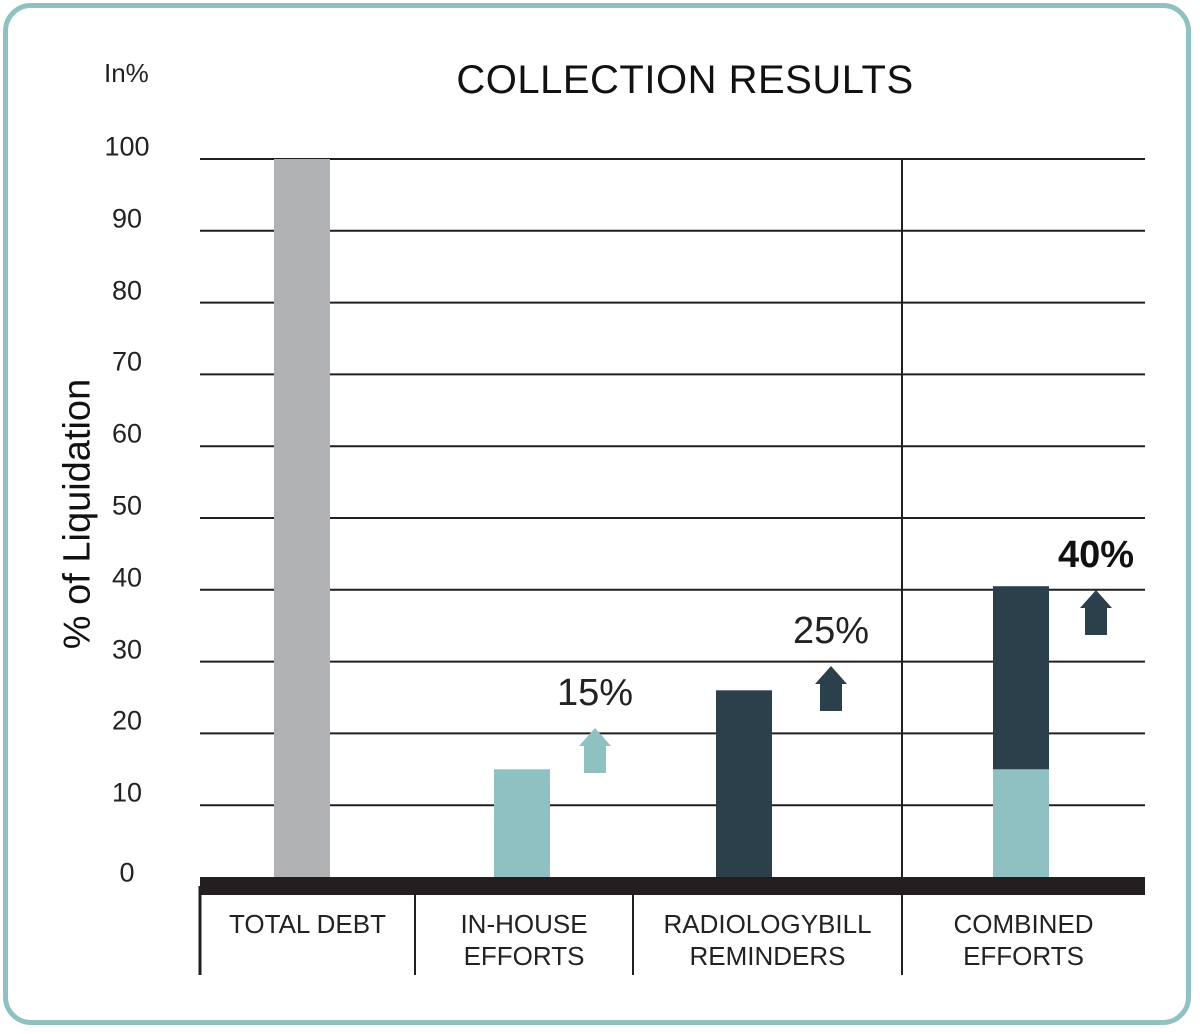  What do you see at coordinates (127, 720) in the screenshot?
I see `y-tick-label: 20` at bounding box center [127, 720].